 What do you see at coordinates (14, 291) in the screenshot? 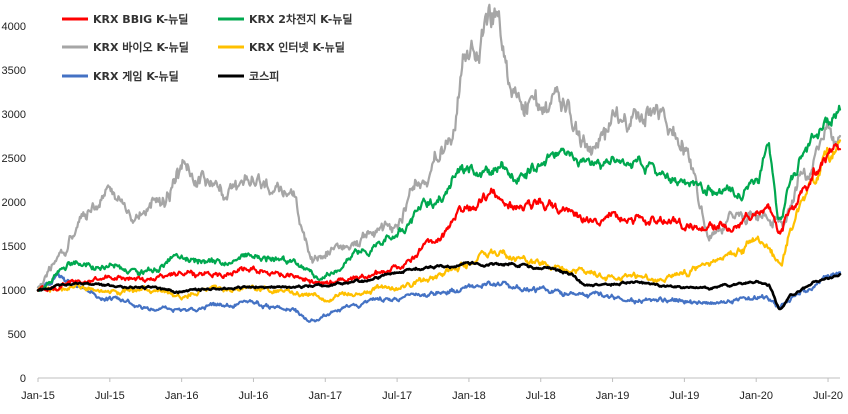
I see `y-tick-label: 1000` at bounding box center [14, 291].